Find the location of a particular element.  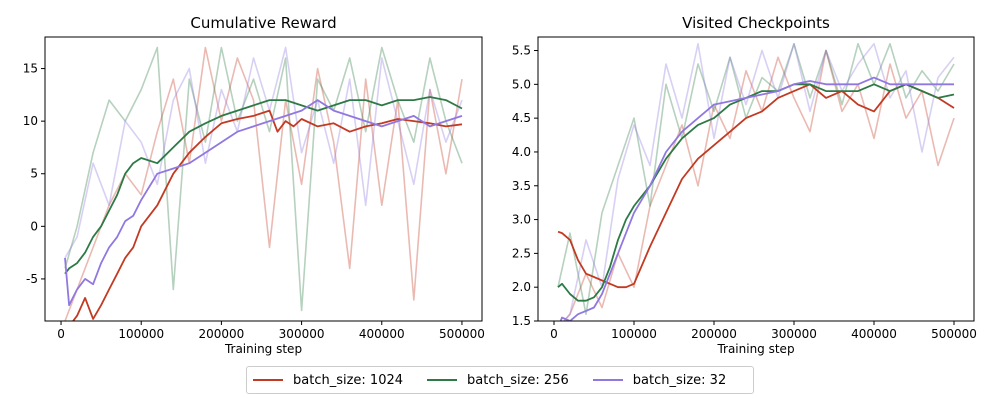

legend-label-batch-256: batch_size: 256 is located at coordinates (518, 380).